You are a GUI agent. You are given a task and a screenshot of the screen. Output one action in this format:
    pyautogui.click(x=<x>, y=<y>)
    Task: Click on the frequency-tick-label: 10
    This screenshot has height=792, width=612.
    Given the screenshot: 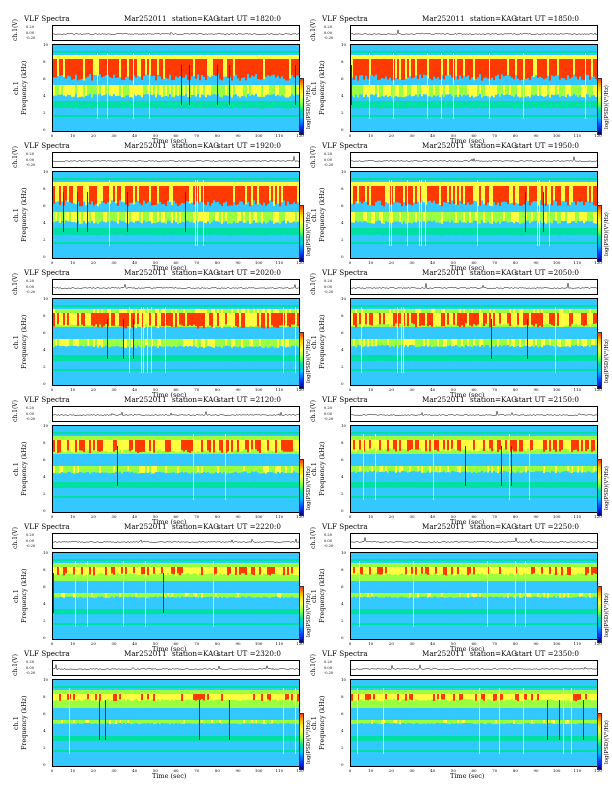 What is the action you would take?
    pyautogui.click(x=46, y=298)
    